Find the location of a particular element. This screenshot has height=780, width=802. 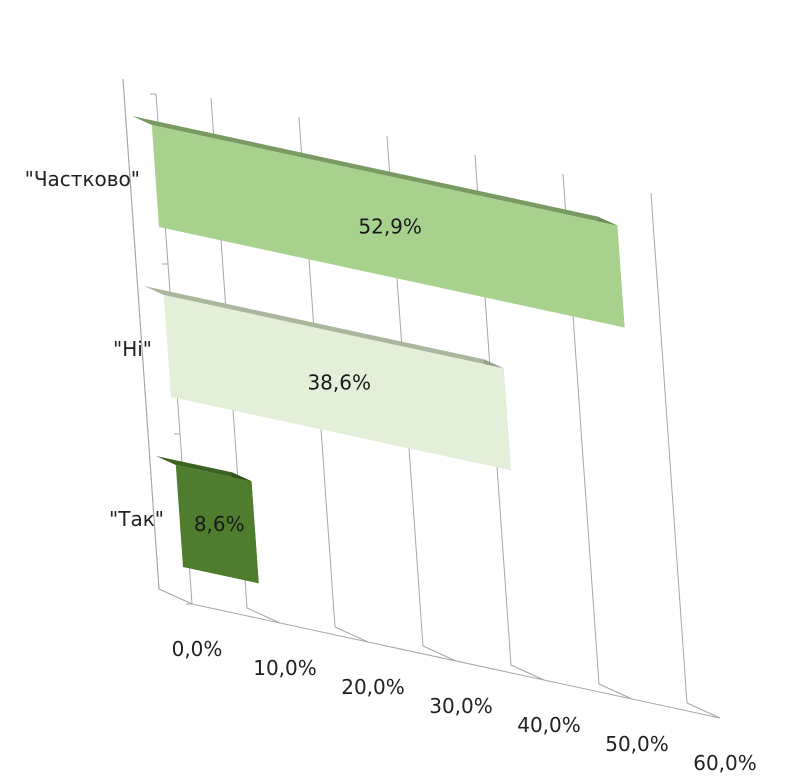

x-tick-label: 10,0% is located at coordinates (285, 668).